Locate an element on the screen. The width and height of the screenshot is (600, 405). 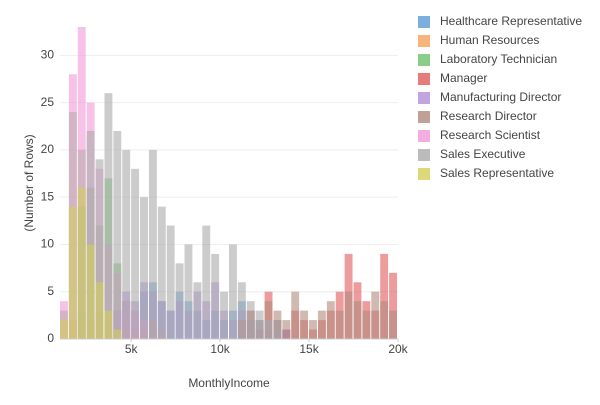
legend-label: Healthcare Representative is located at coordinates (511, 21).